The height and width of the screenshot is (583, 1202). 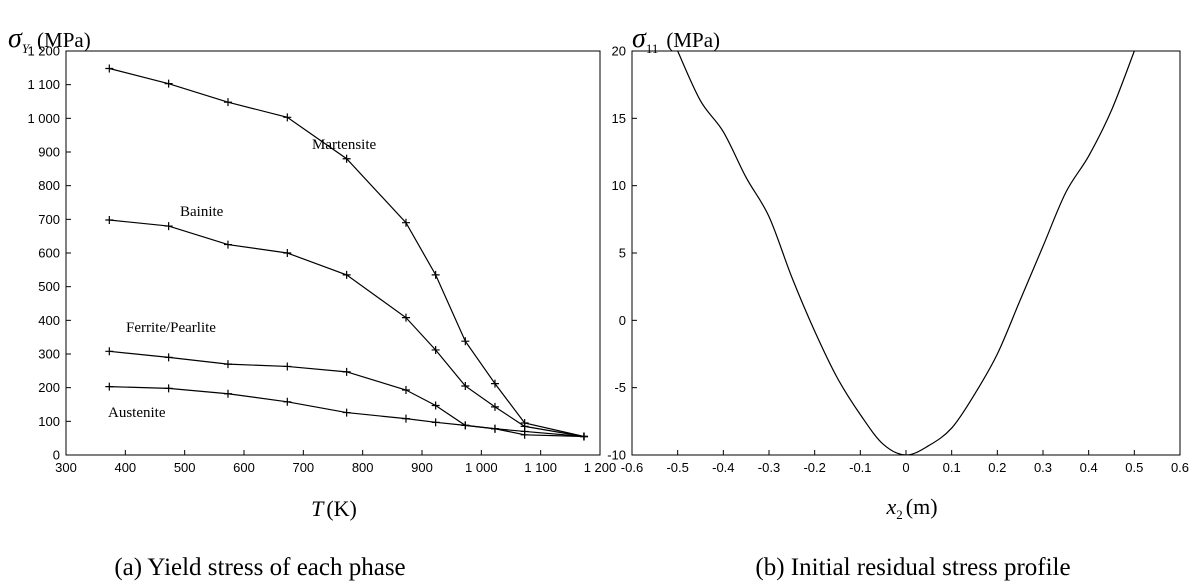 What do you see at coordinates (1180, 467) in the screenshot?
I see `x-tick-label: 0.6` at bounding box center [1180, 467].